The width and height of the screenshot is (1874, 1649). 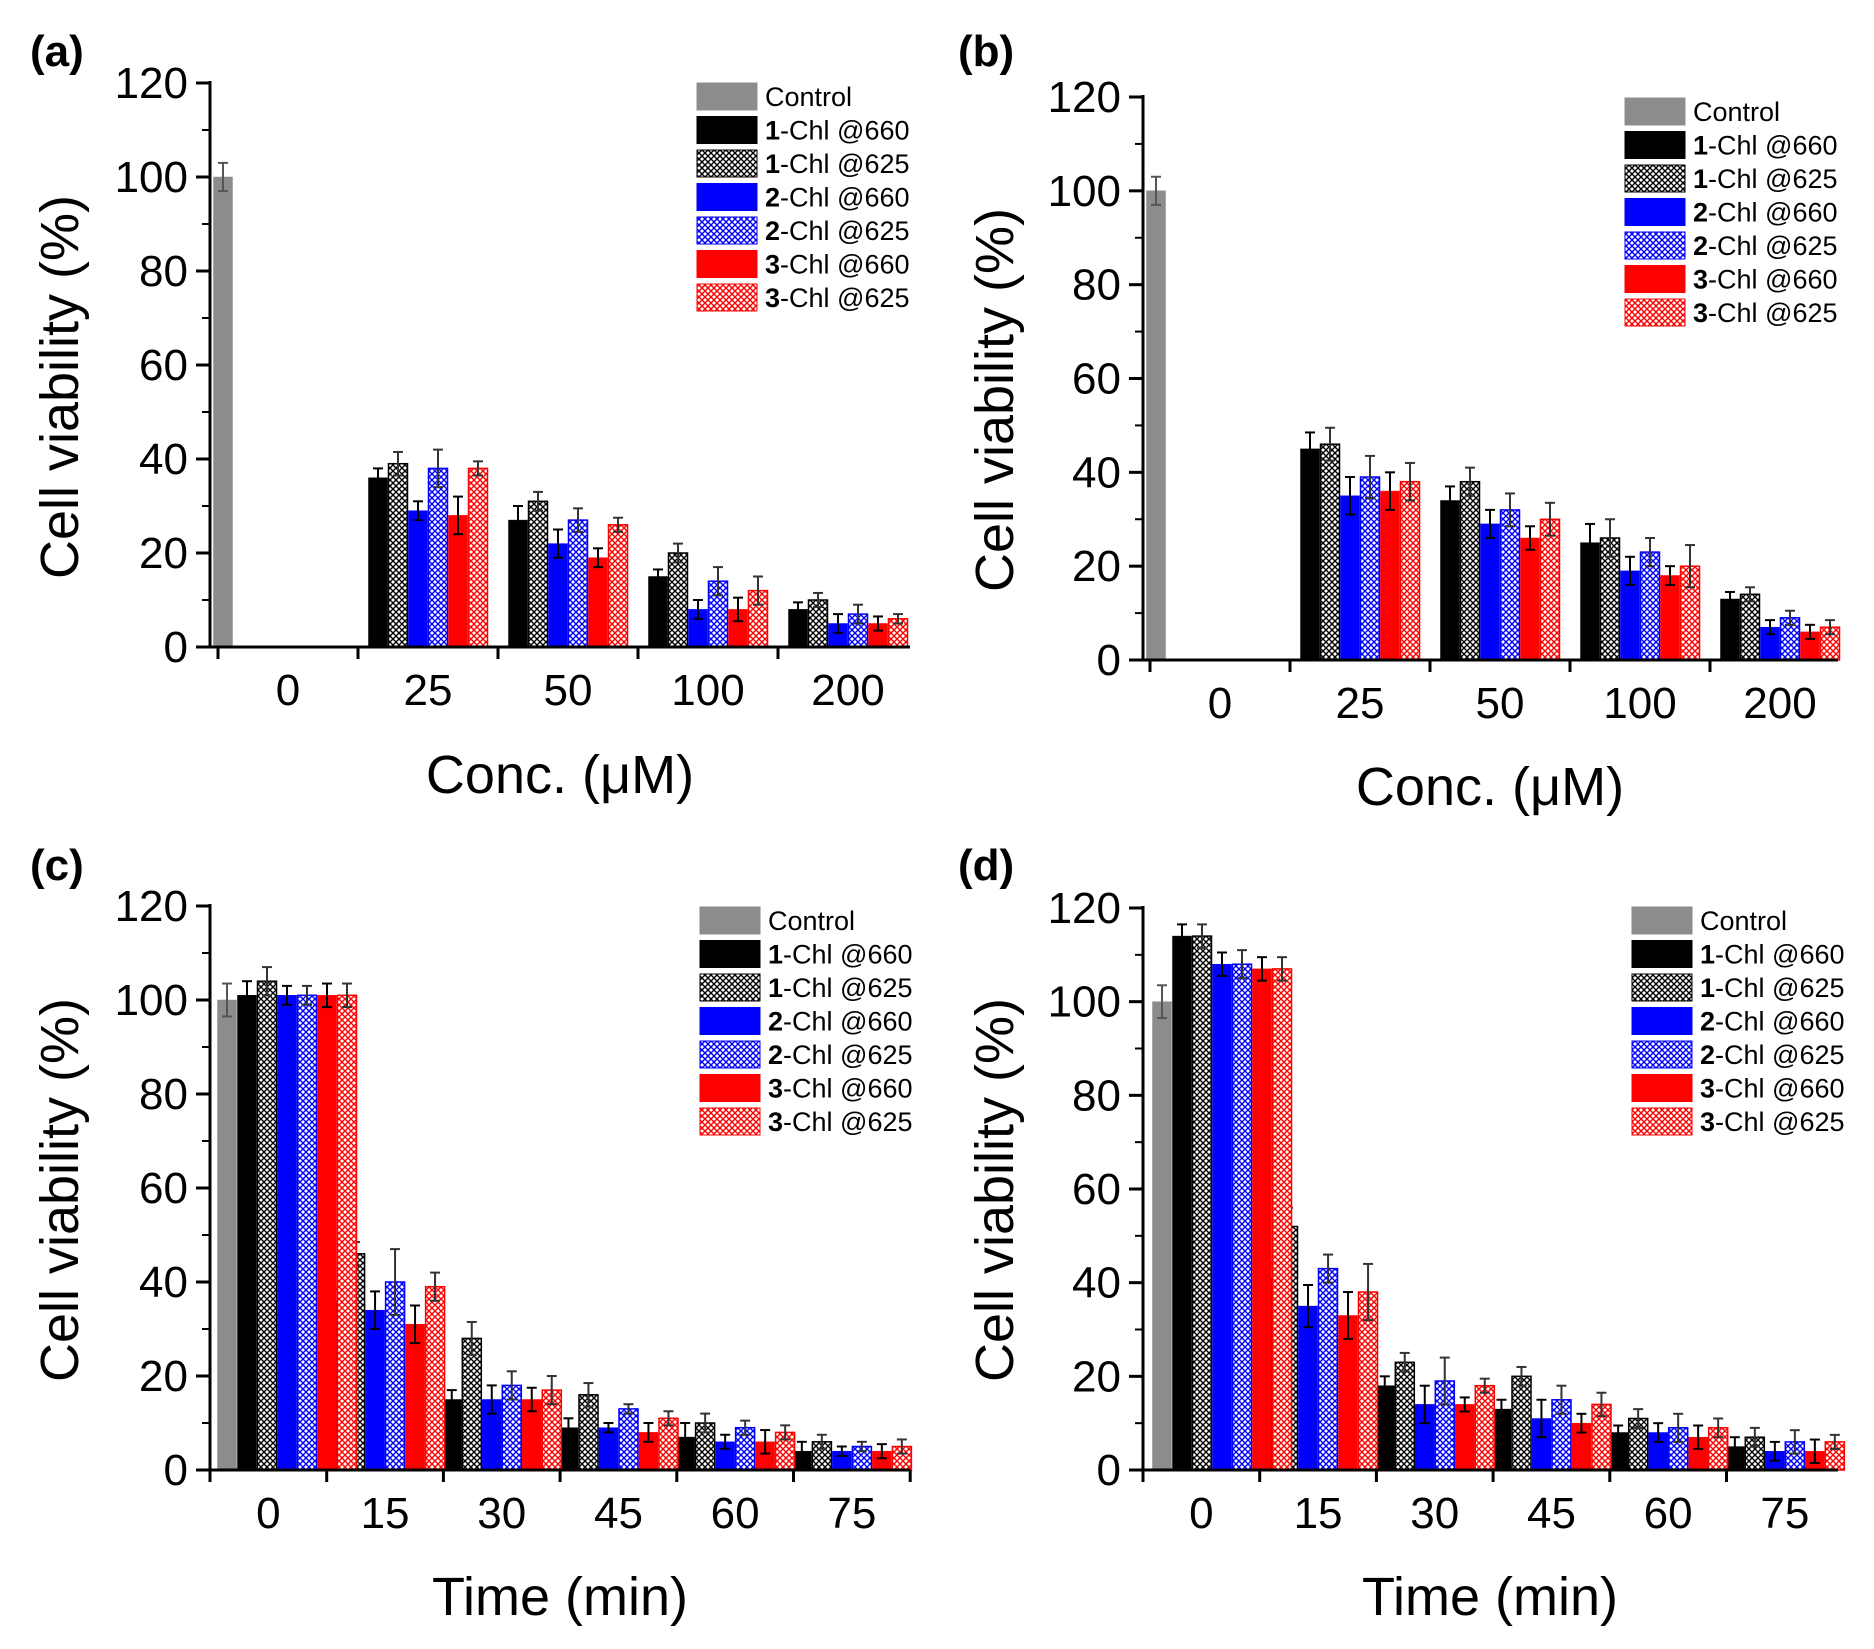 I want to click on x-tick-label: 100, so click(x=1639, y=703).